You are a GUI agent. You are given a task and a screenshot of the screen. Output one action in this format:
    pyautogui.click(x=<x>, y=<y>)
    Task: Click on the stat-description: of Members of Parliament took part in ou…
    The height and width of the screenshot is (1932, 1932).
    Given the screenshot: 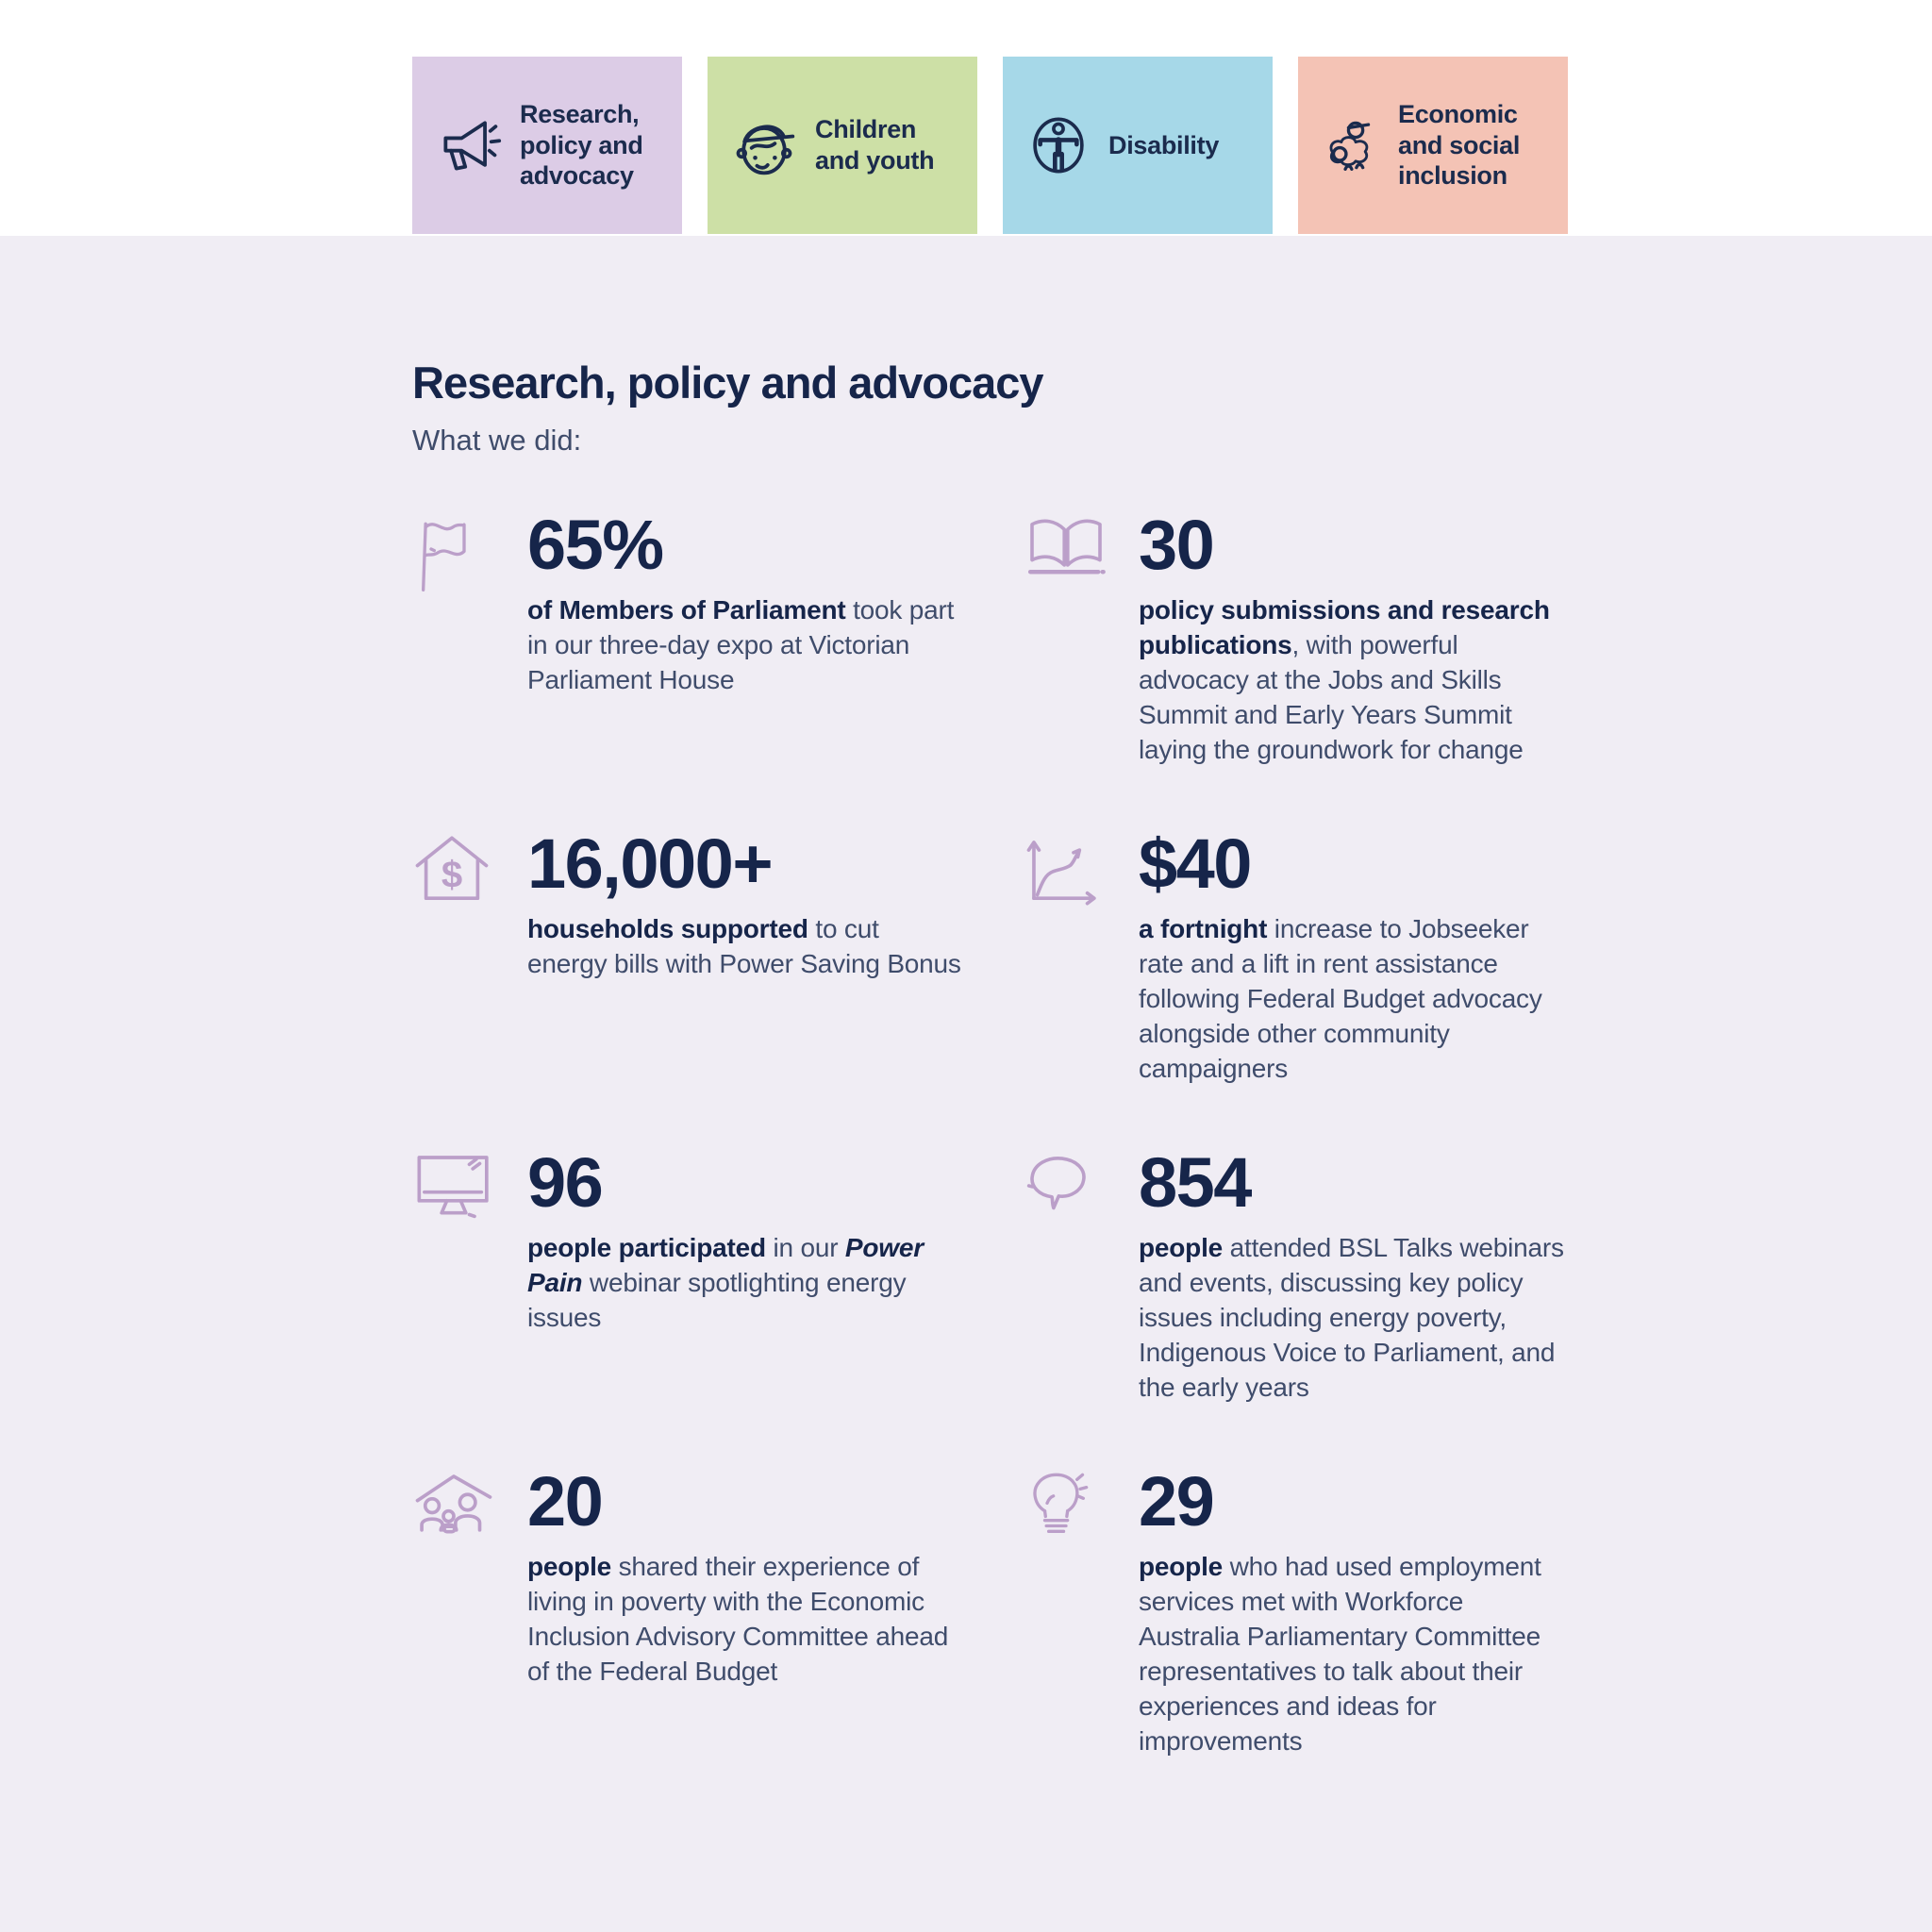 What is the action you would take?
    pyautogui.click(x=741, y=644)
    